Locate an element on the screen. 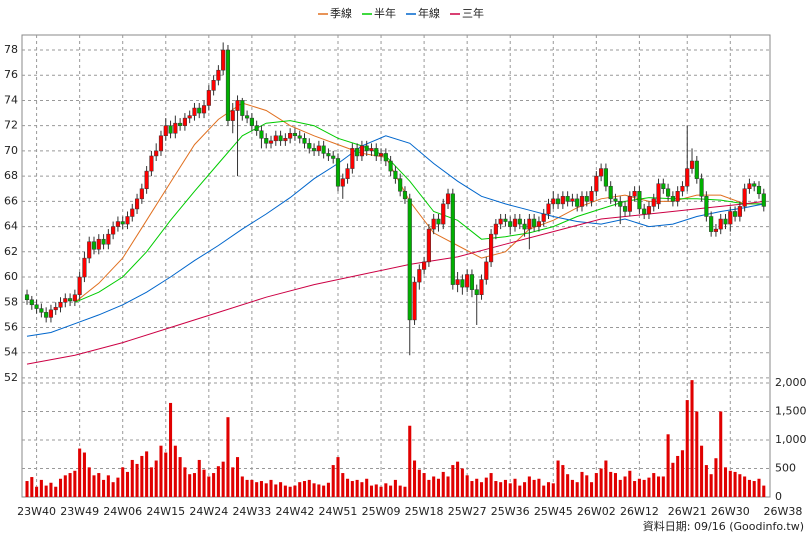 This screenshot has width=808, height=540. legend-label: 年線 is located at coordinates (429, 13).